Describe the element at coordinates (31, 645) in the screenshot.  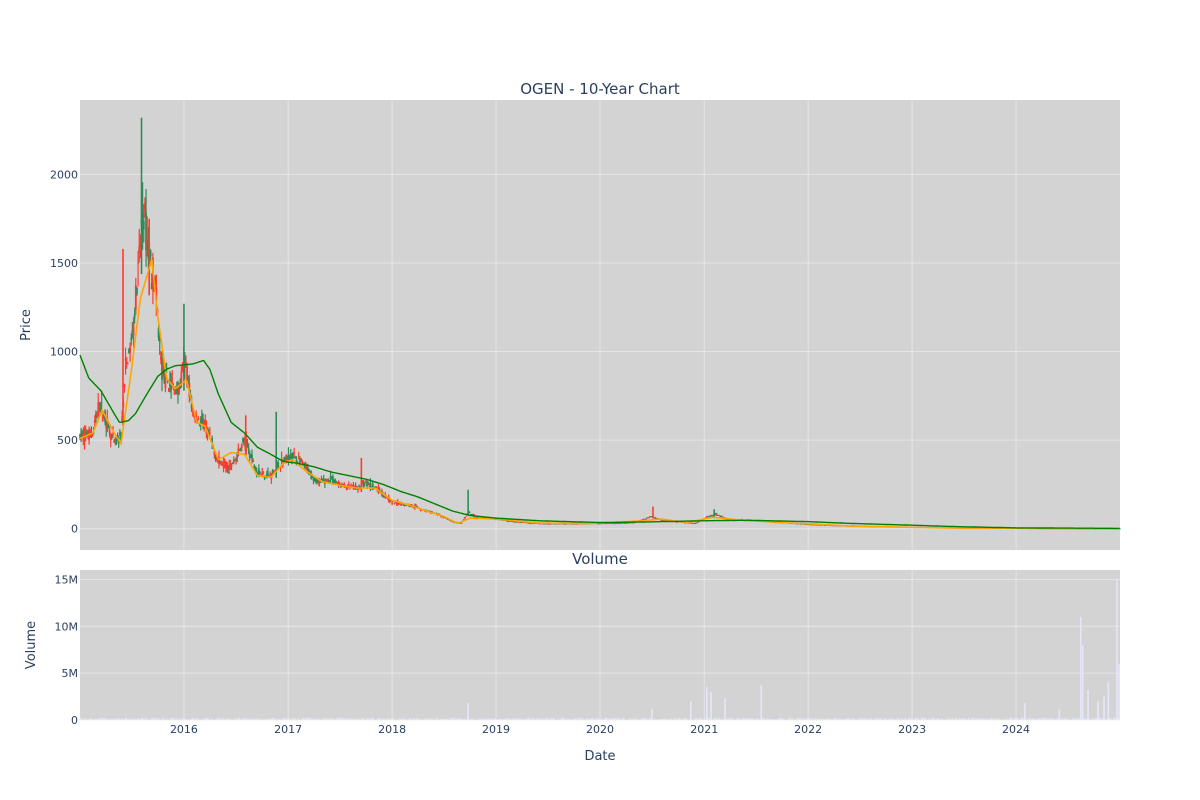
I see `volume-axis-title: Volume` at that location.